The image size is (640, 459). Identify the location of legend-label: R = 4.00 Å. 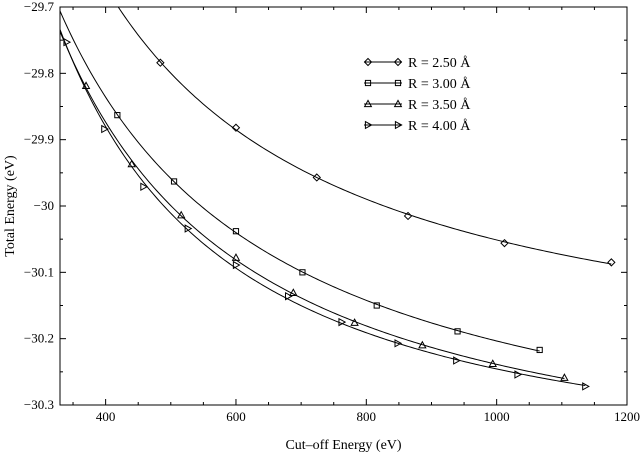
(439, 126).